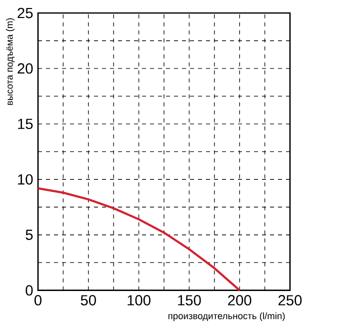  Describe the element at coordinates (88, 300) in the screenshot. I see `x-tick-label: 50` at that location.